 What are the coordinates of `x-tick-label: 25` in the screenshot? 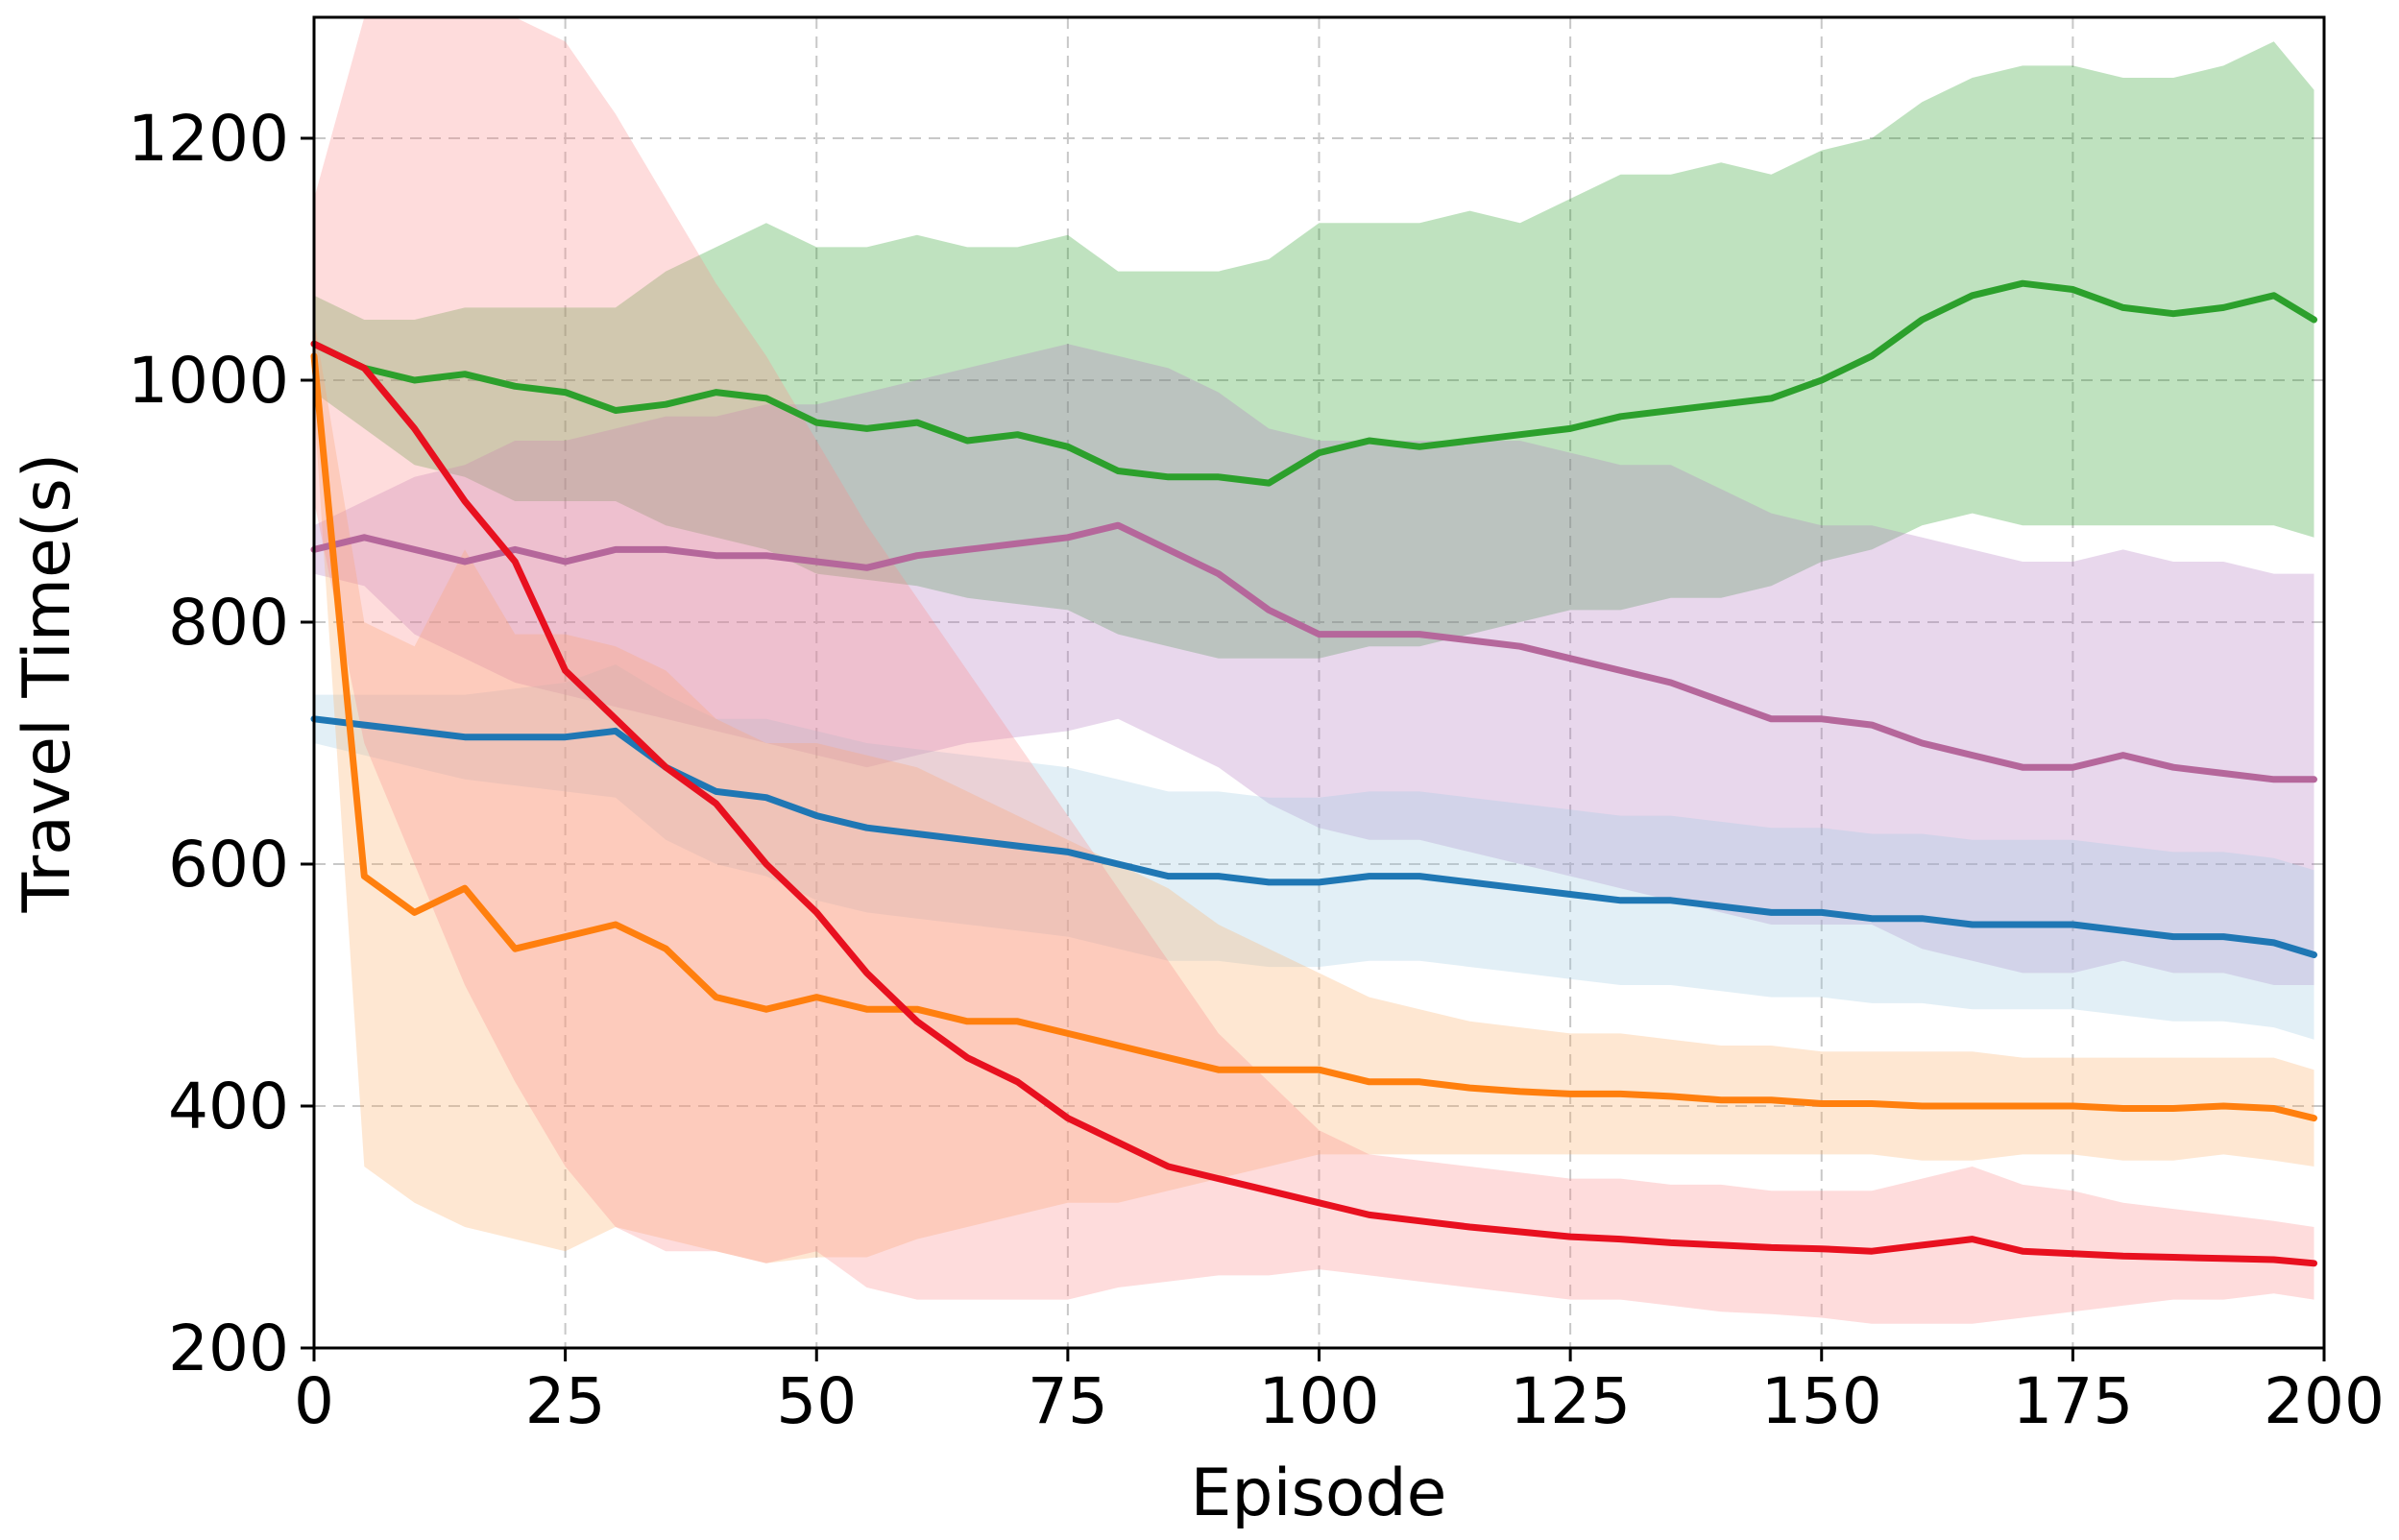 It's located at (566, 1401).